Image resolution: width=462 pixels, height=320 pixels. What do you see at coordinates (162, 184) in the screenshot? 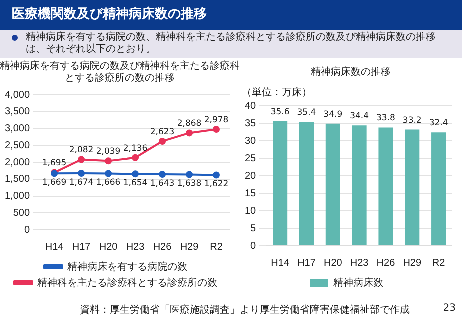
I see `data-label: 1,643` at bounding box center [162, 184].